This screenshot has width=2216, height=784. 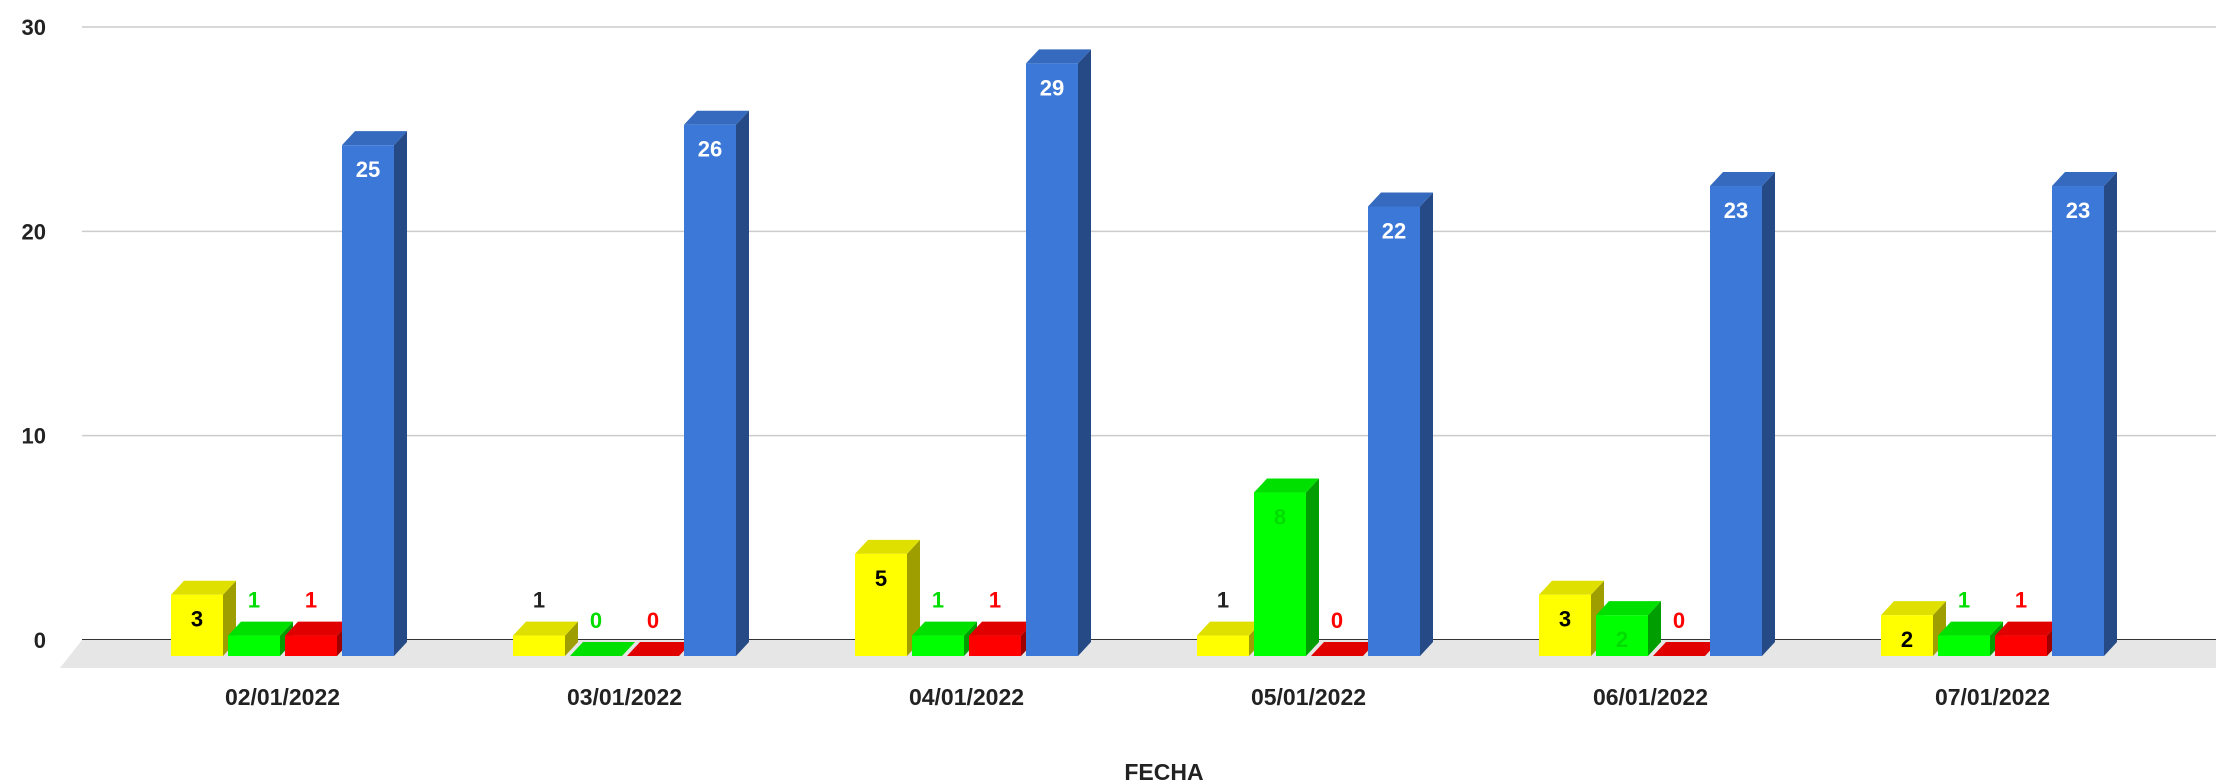 I want to click on data-label: 8, so click(x=1280, y=517).